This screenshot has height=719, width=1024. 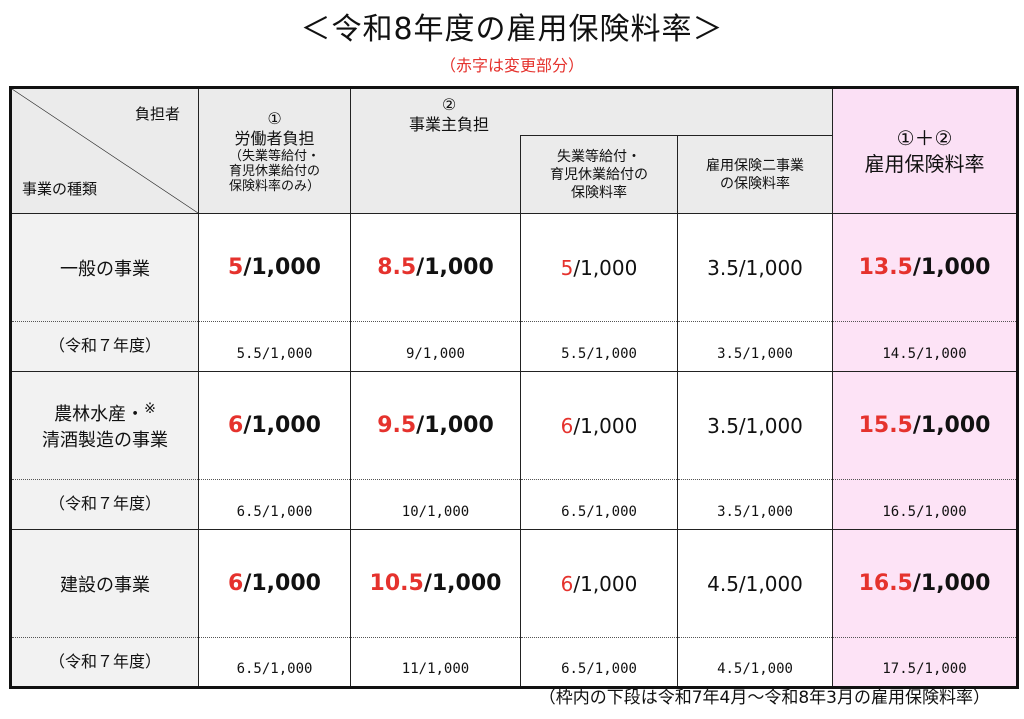 I want to click on employer-number: ②, so click(x=449, y=104).